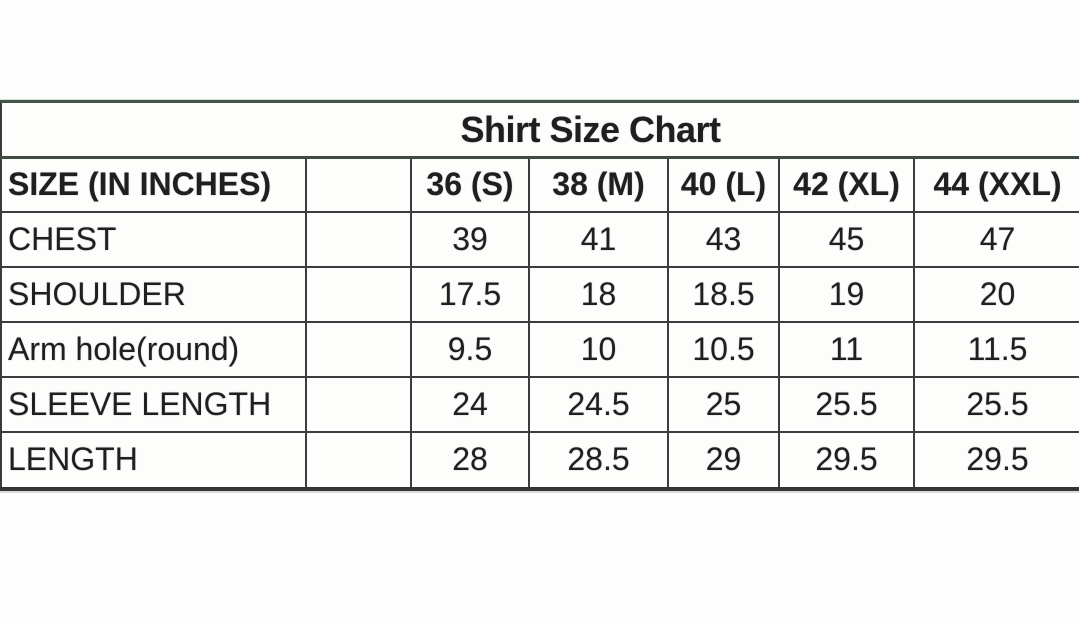 The width and height of the screenshot is (1079, 620). What do you see at coordinates (723, 239) in the screenshot?
I see `value-cell: 43` at bounding box center [723, 239].